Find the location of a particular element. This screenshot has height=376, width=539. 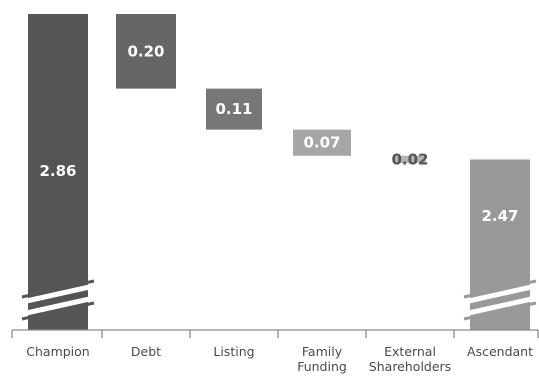

value-label: 2.86 is located at coordinates (57, 171).